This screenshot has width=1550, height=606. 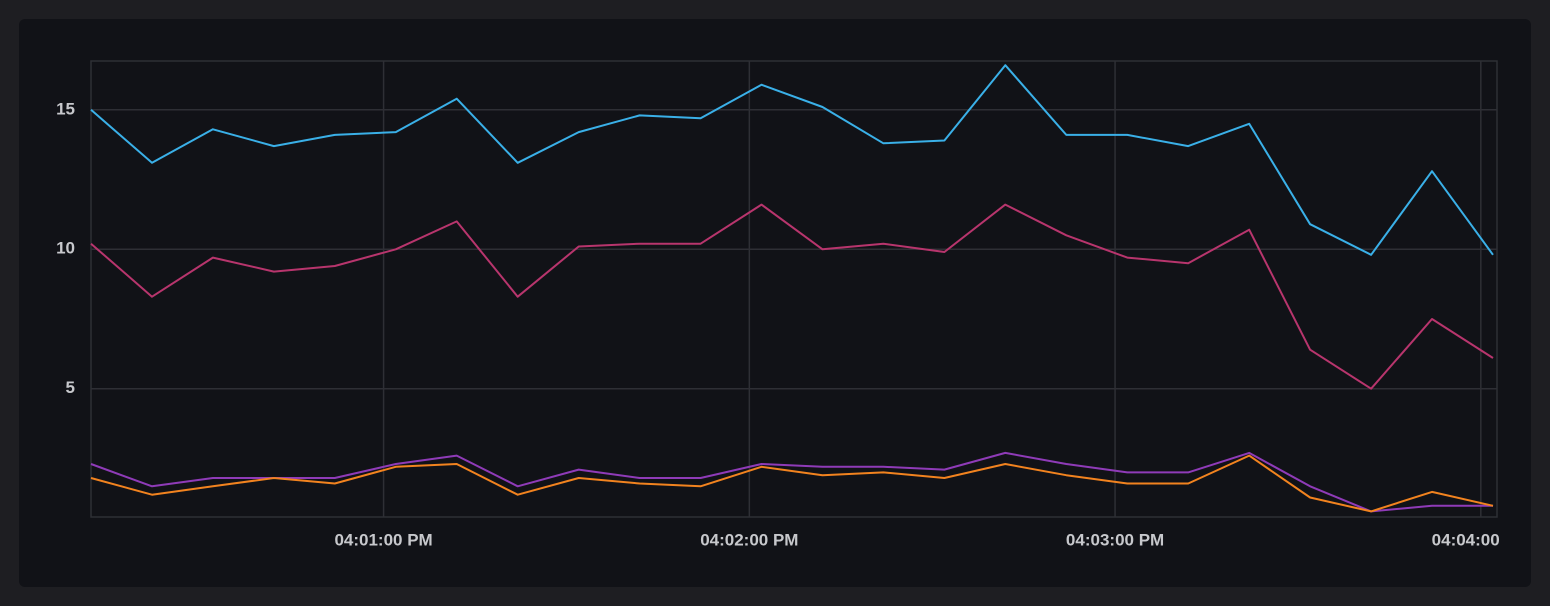 What do you see at coordinates (749, 539) in the screenshot?
I see `x-tick-label: 04:02:00 PM` at bounding box center [749, 539].